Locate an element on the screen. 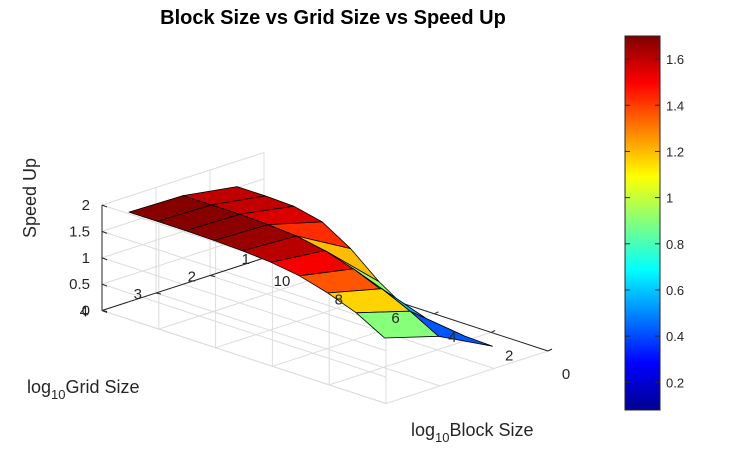 The width and height of the screenshot is (756, 462). colorbar-ticks: 0.2 0.4 0.6 0.8 1 1.2 1.4 1.6 is located at coordinates (654, 221).